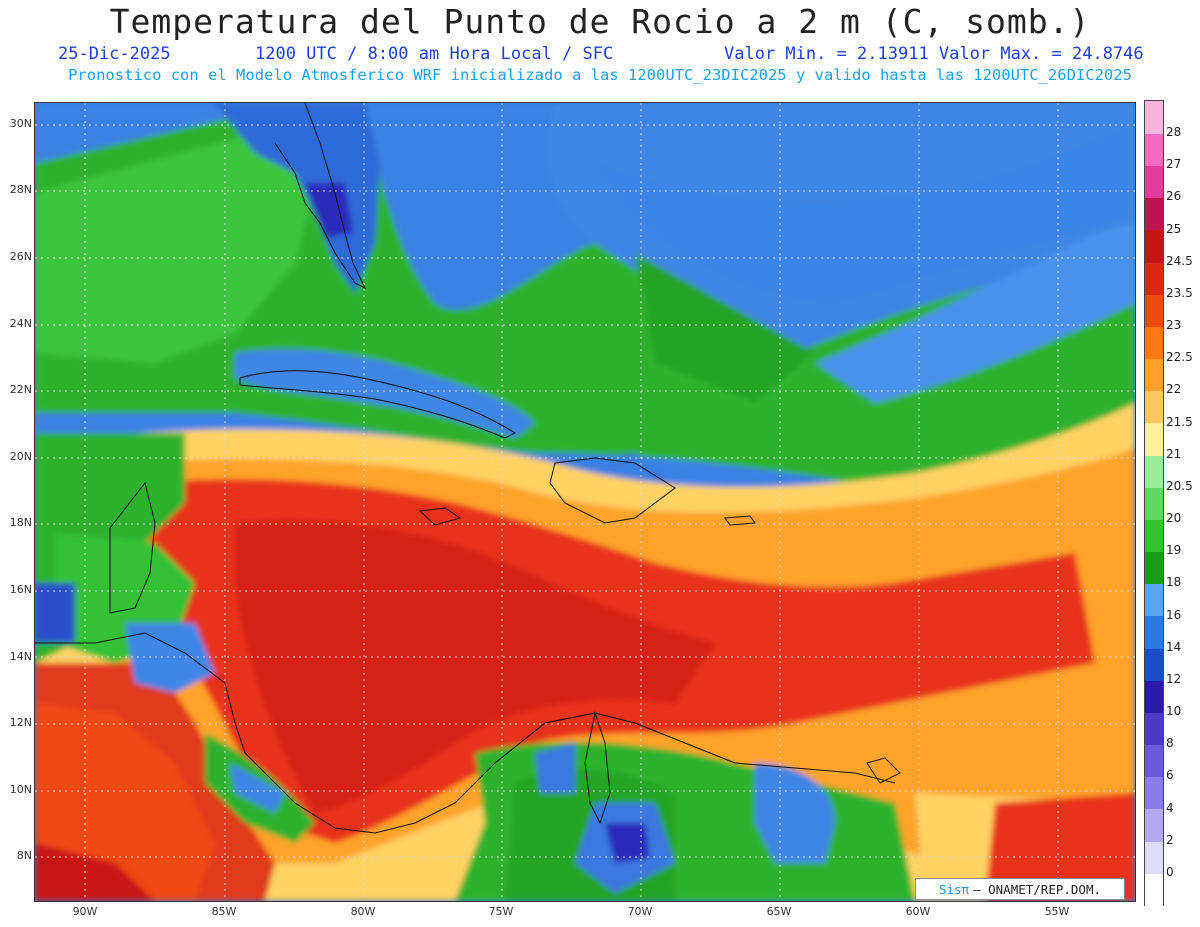  I want to click on lon-label: 55W, so click(1057, 911).